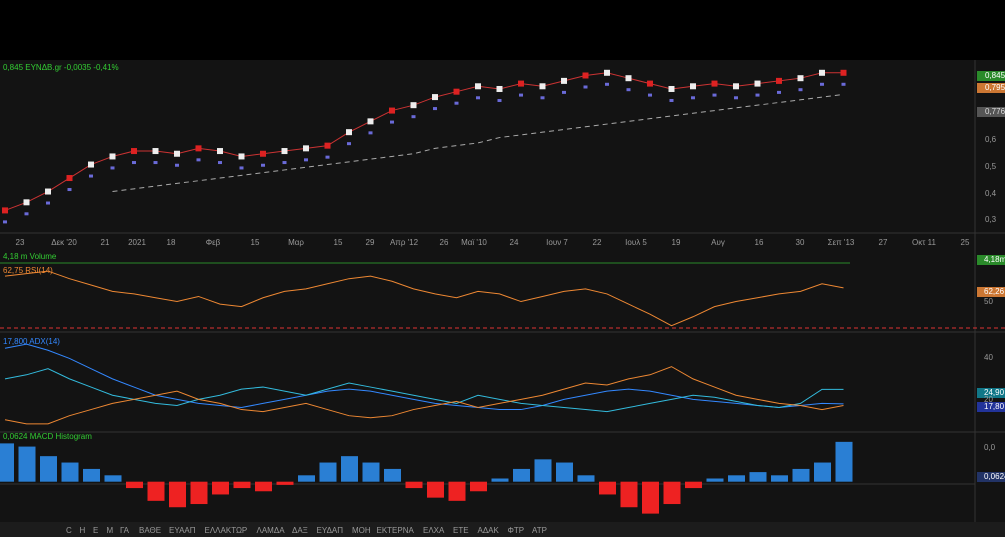 The height and width of the screenshot is (537, 1005). Describe the element at coordinates (994, 291) in the screenshot. I see `panel-value: 62,26` at that location.